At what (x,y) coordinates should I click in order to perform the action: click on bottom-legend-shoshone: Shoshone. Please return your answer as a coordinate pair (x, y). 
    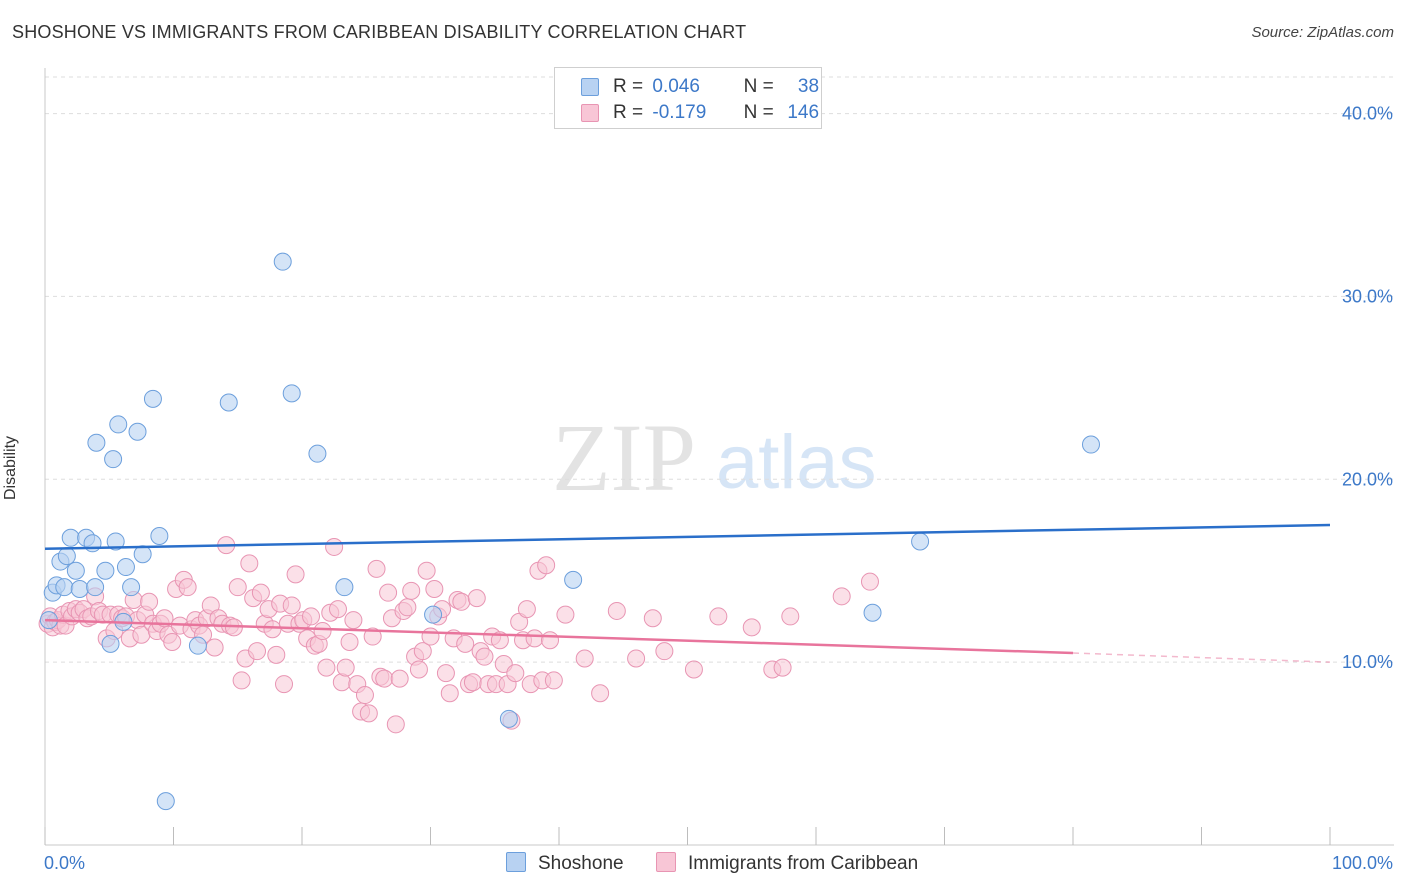
    Looking at the image, I should click on (565, 863).